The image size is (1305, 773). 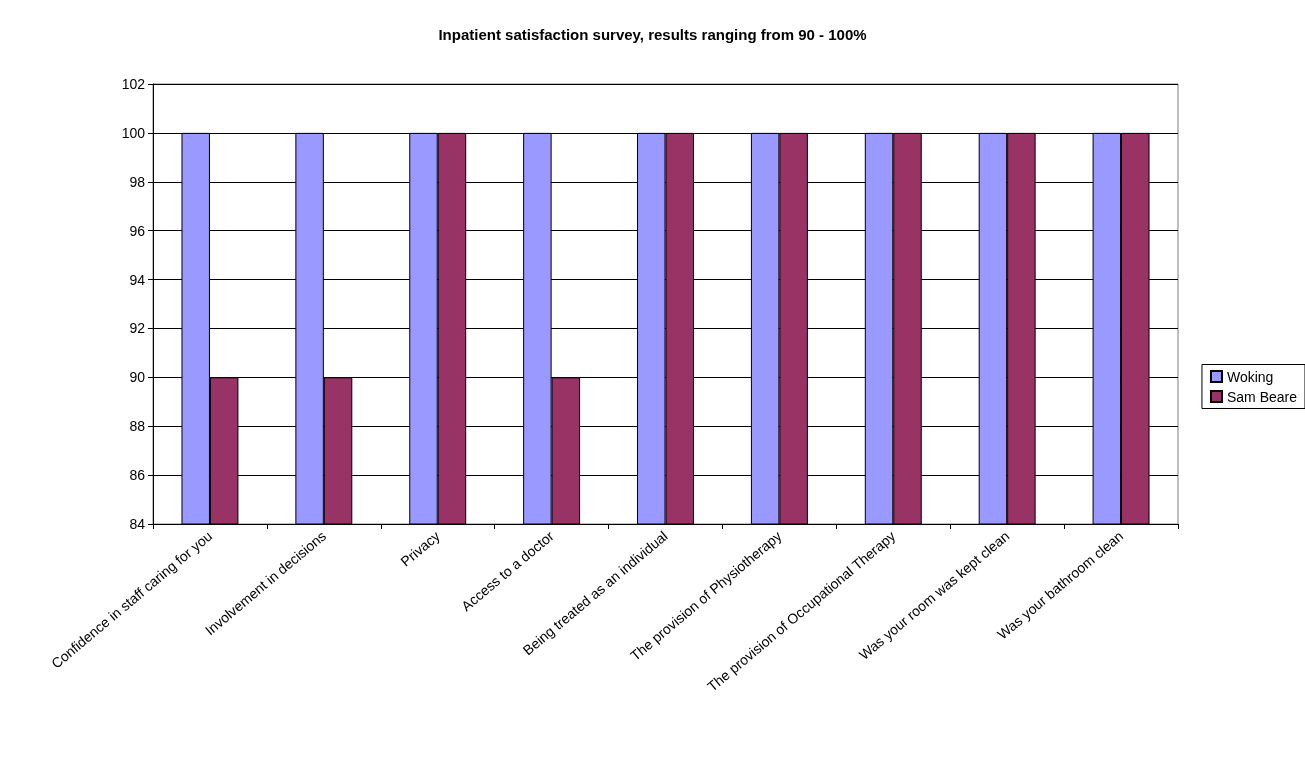 I want to click on y-tick-label: 100, so click(x=133, y=132).